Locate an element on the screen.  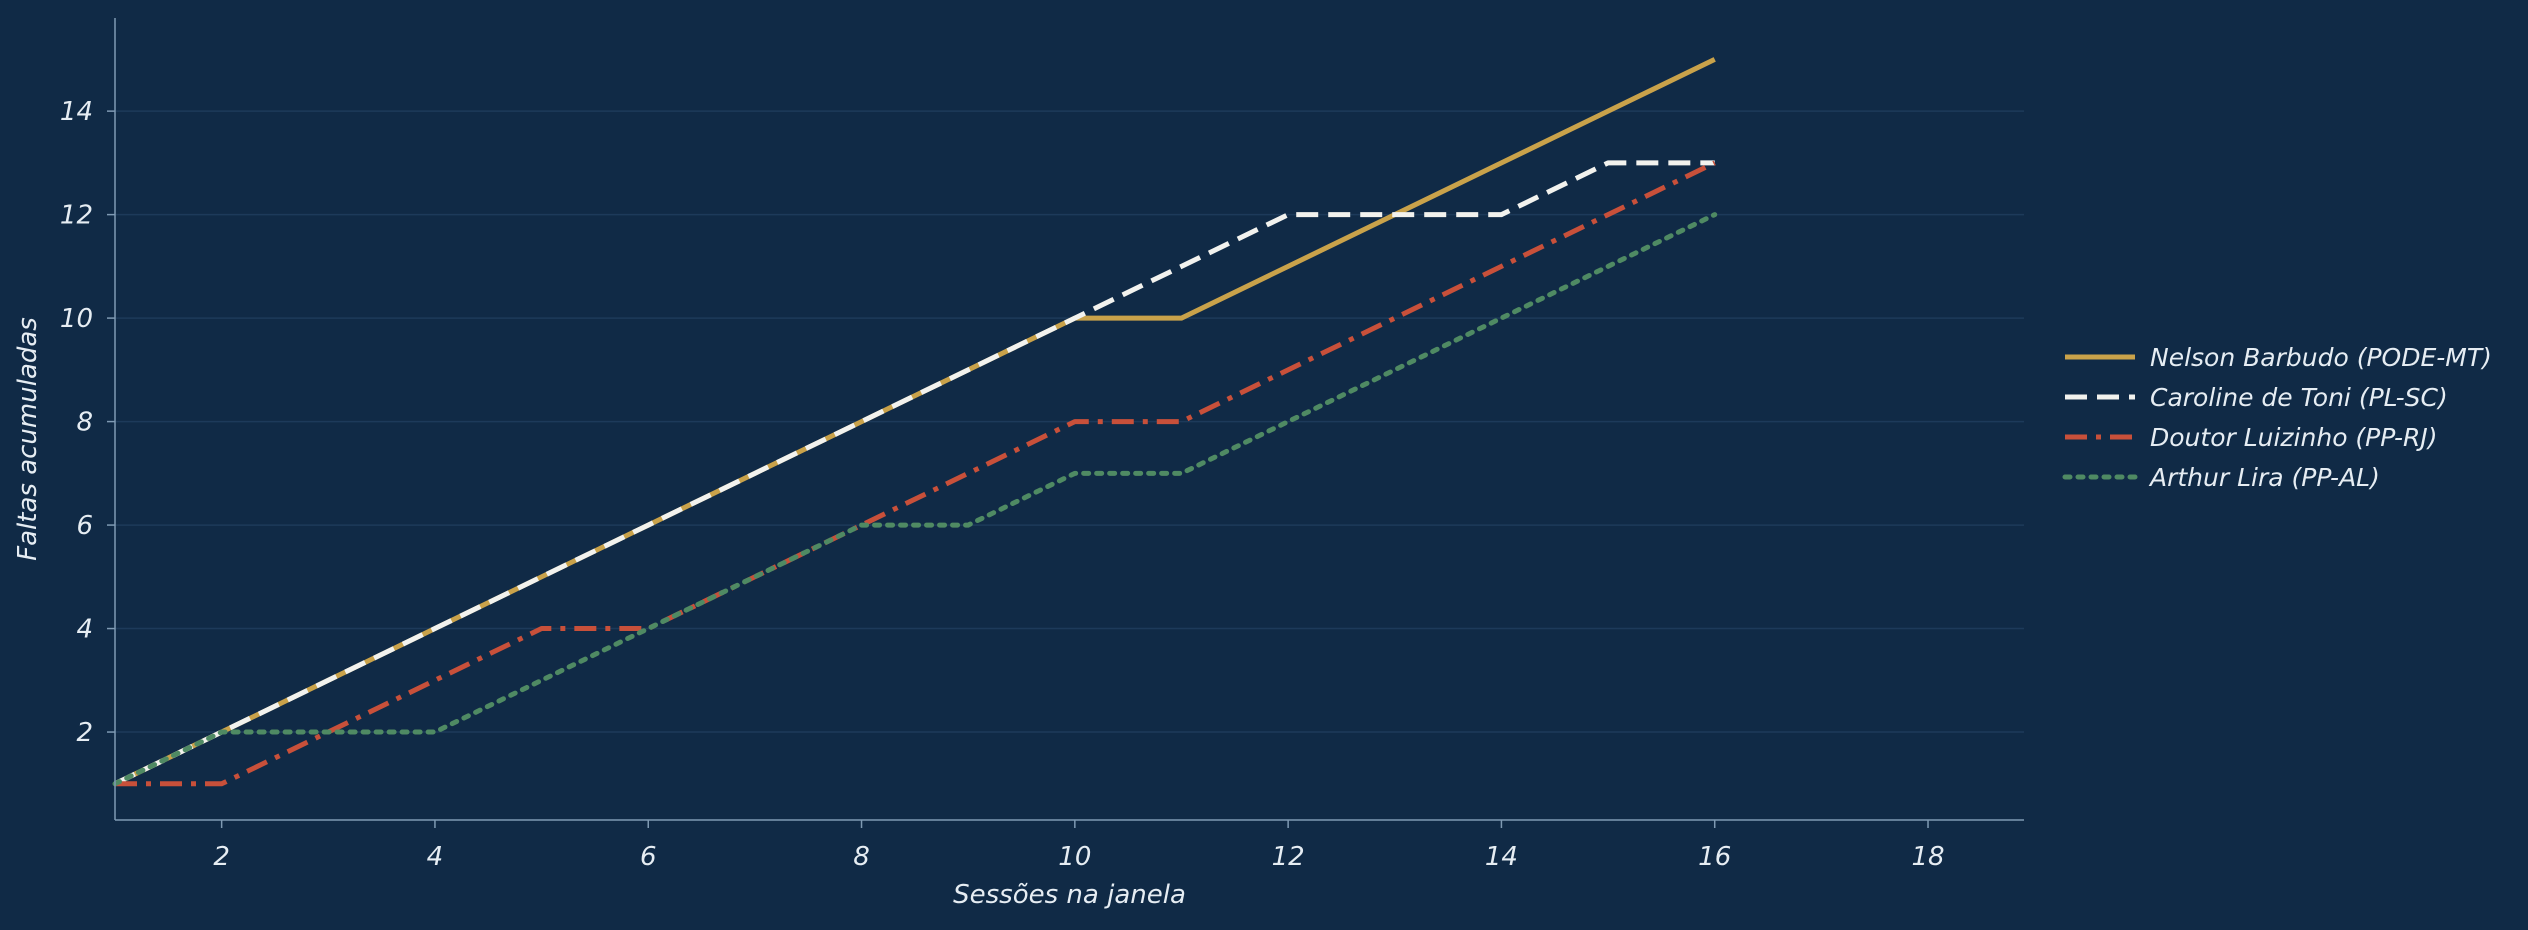
x-tick-label: 18 is located at coordinates (1927, 857).